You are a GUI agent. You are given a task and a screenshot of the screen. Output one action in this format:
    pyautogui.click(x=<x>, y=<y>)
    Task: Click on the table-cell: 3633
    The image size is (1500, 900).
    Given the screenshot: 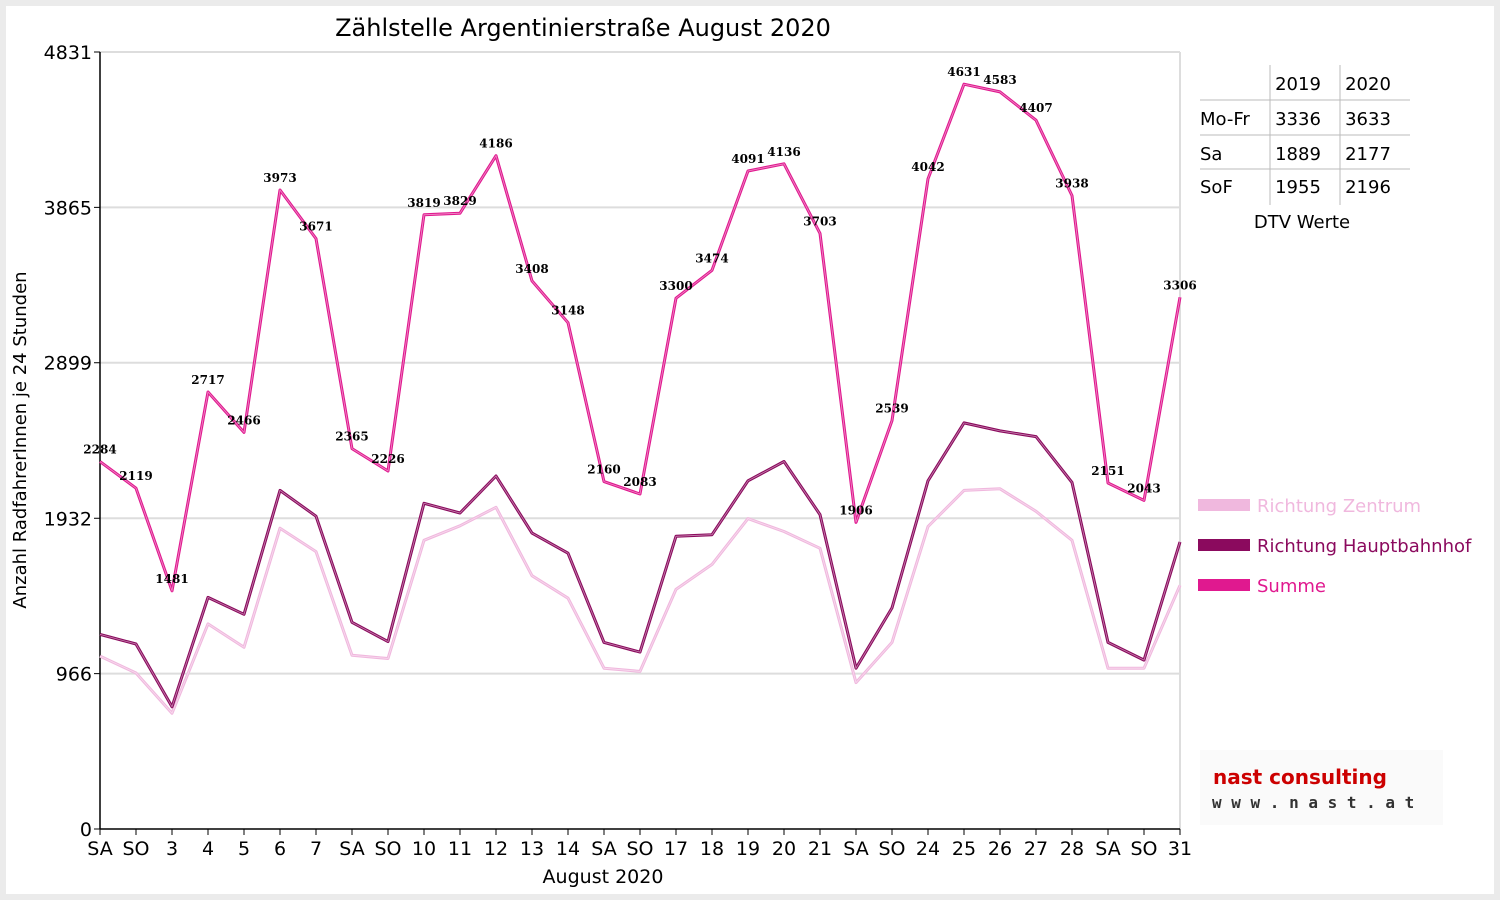 What is the action you would take?
    pyautogui.click(x=1368, y=119)
    